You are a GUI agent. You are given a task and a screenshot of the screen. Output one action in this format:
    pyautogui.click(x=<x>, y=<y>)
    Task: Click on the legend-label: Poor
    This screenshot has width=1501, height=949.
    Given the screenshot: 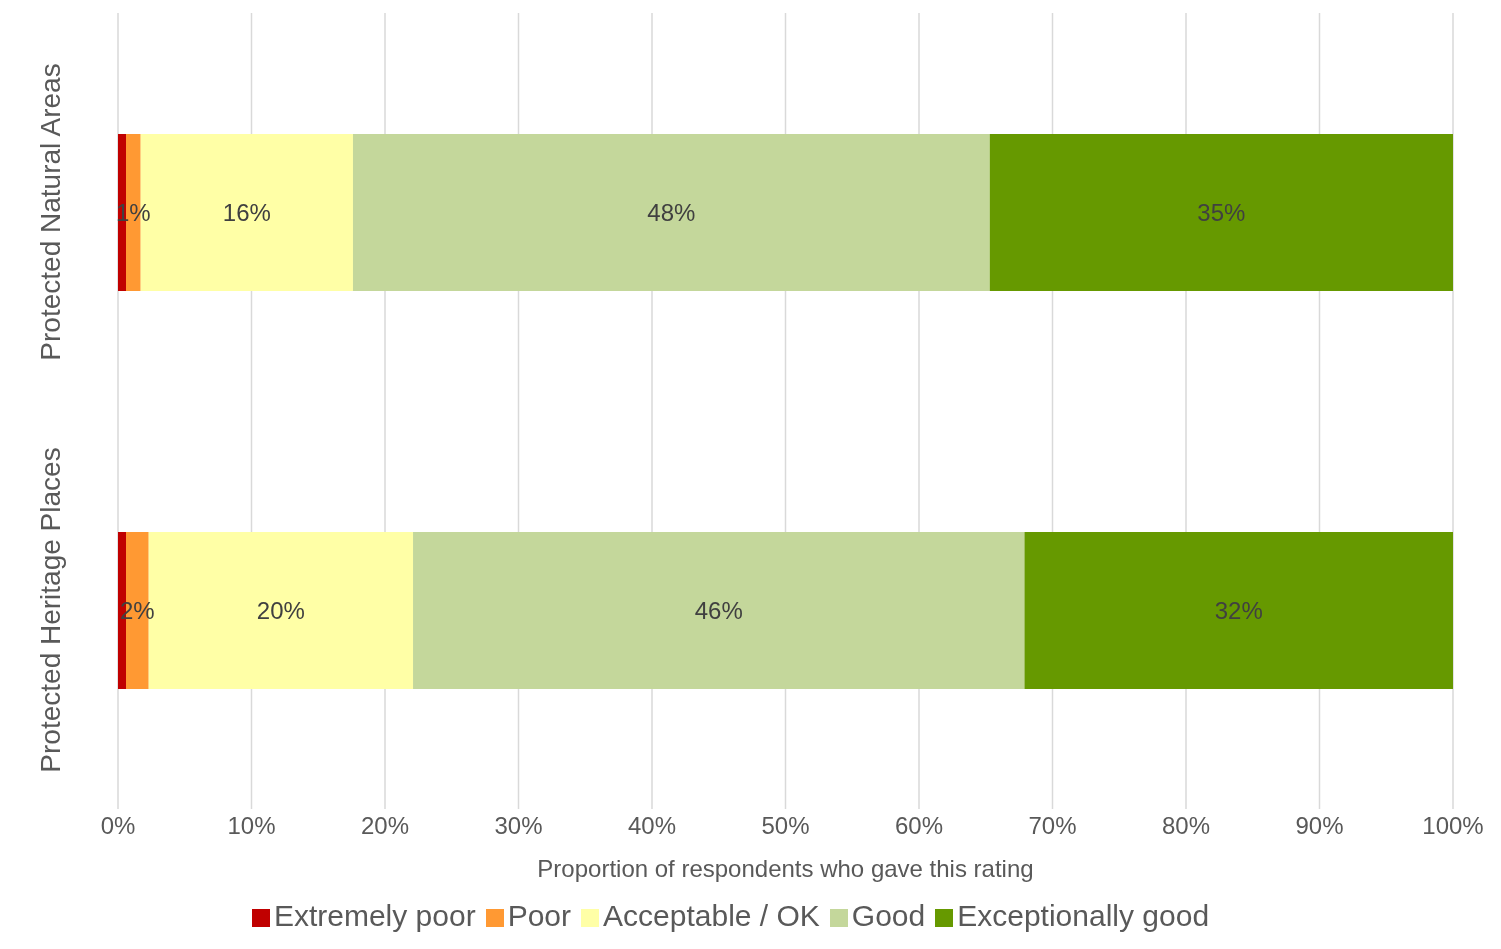 What is the action you would take?
    pyautogui.click(x=539, y=915)
    